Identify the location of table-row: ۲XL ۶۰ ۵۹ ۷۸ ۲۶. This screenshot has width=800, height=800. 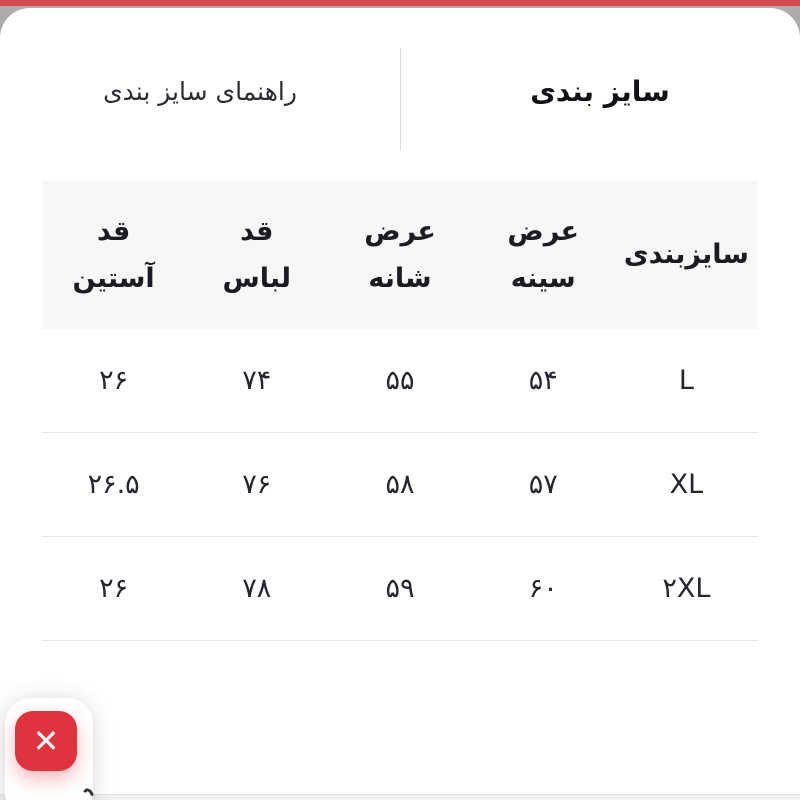
(400, 589).